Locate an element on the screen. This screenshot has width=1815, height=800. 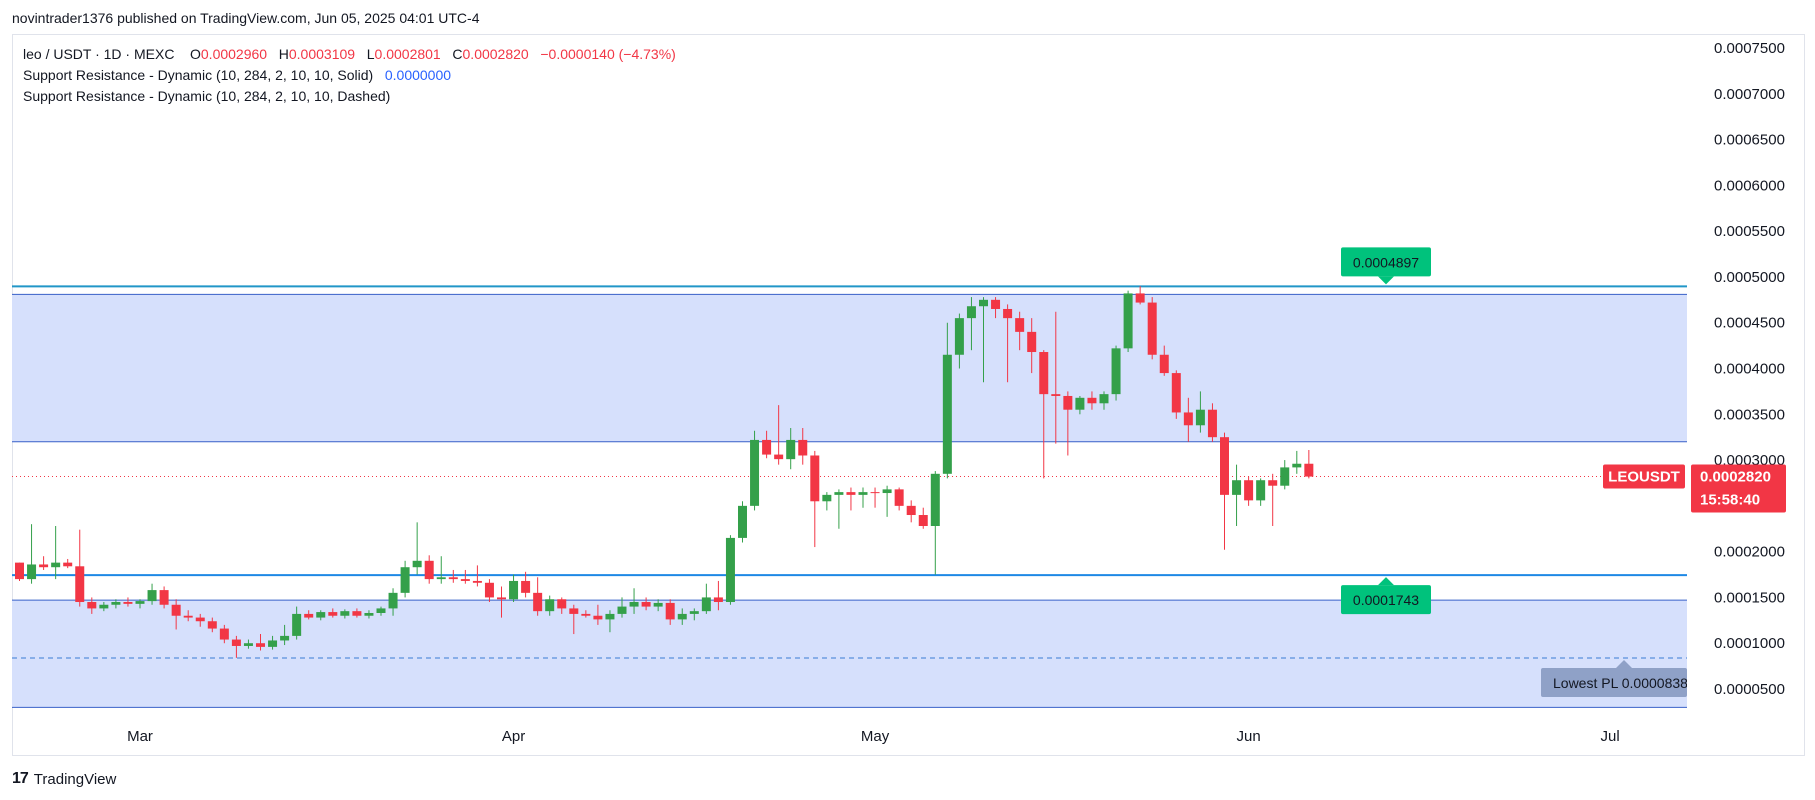
y-tick-label: 0.0002000 is located at coordinates (1749, 552).